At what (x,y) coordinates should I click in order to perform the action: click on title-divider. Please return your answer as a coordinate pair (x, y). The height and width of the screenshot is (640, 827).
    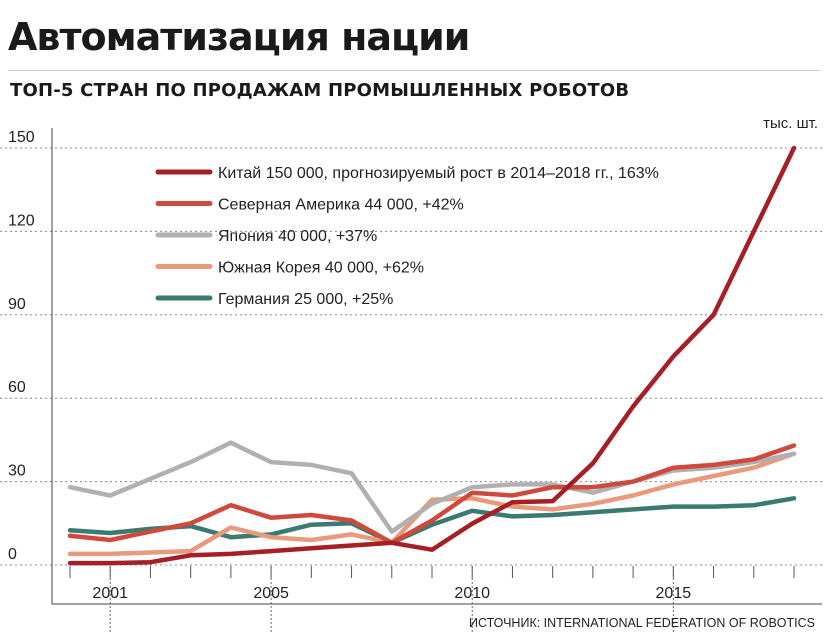
    Looking at the image, I should click on (414, 70).